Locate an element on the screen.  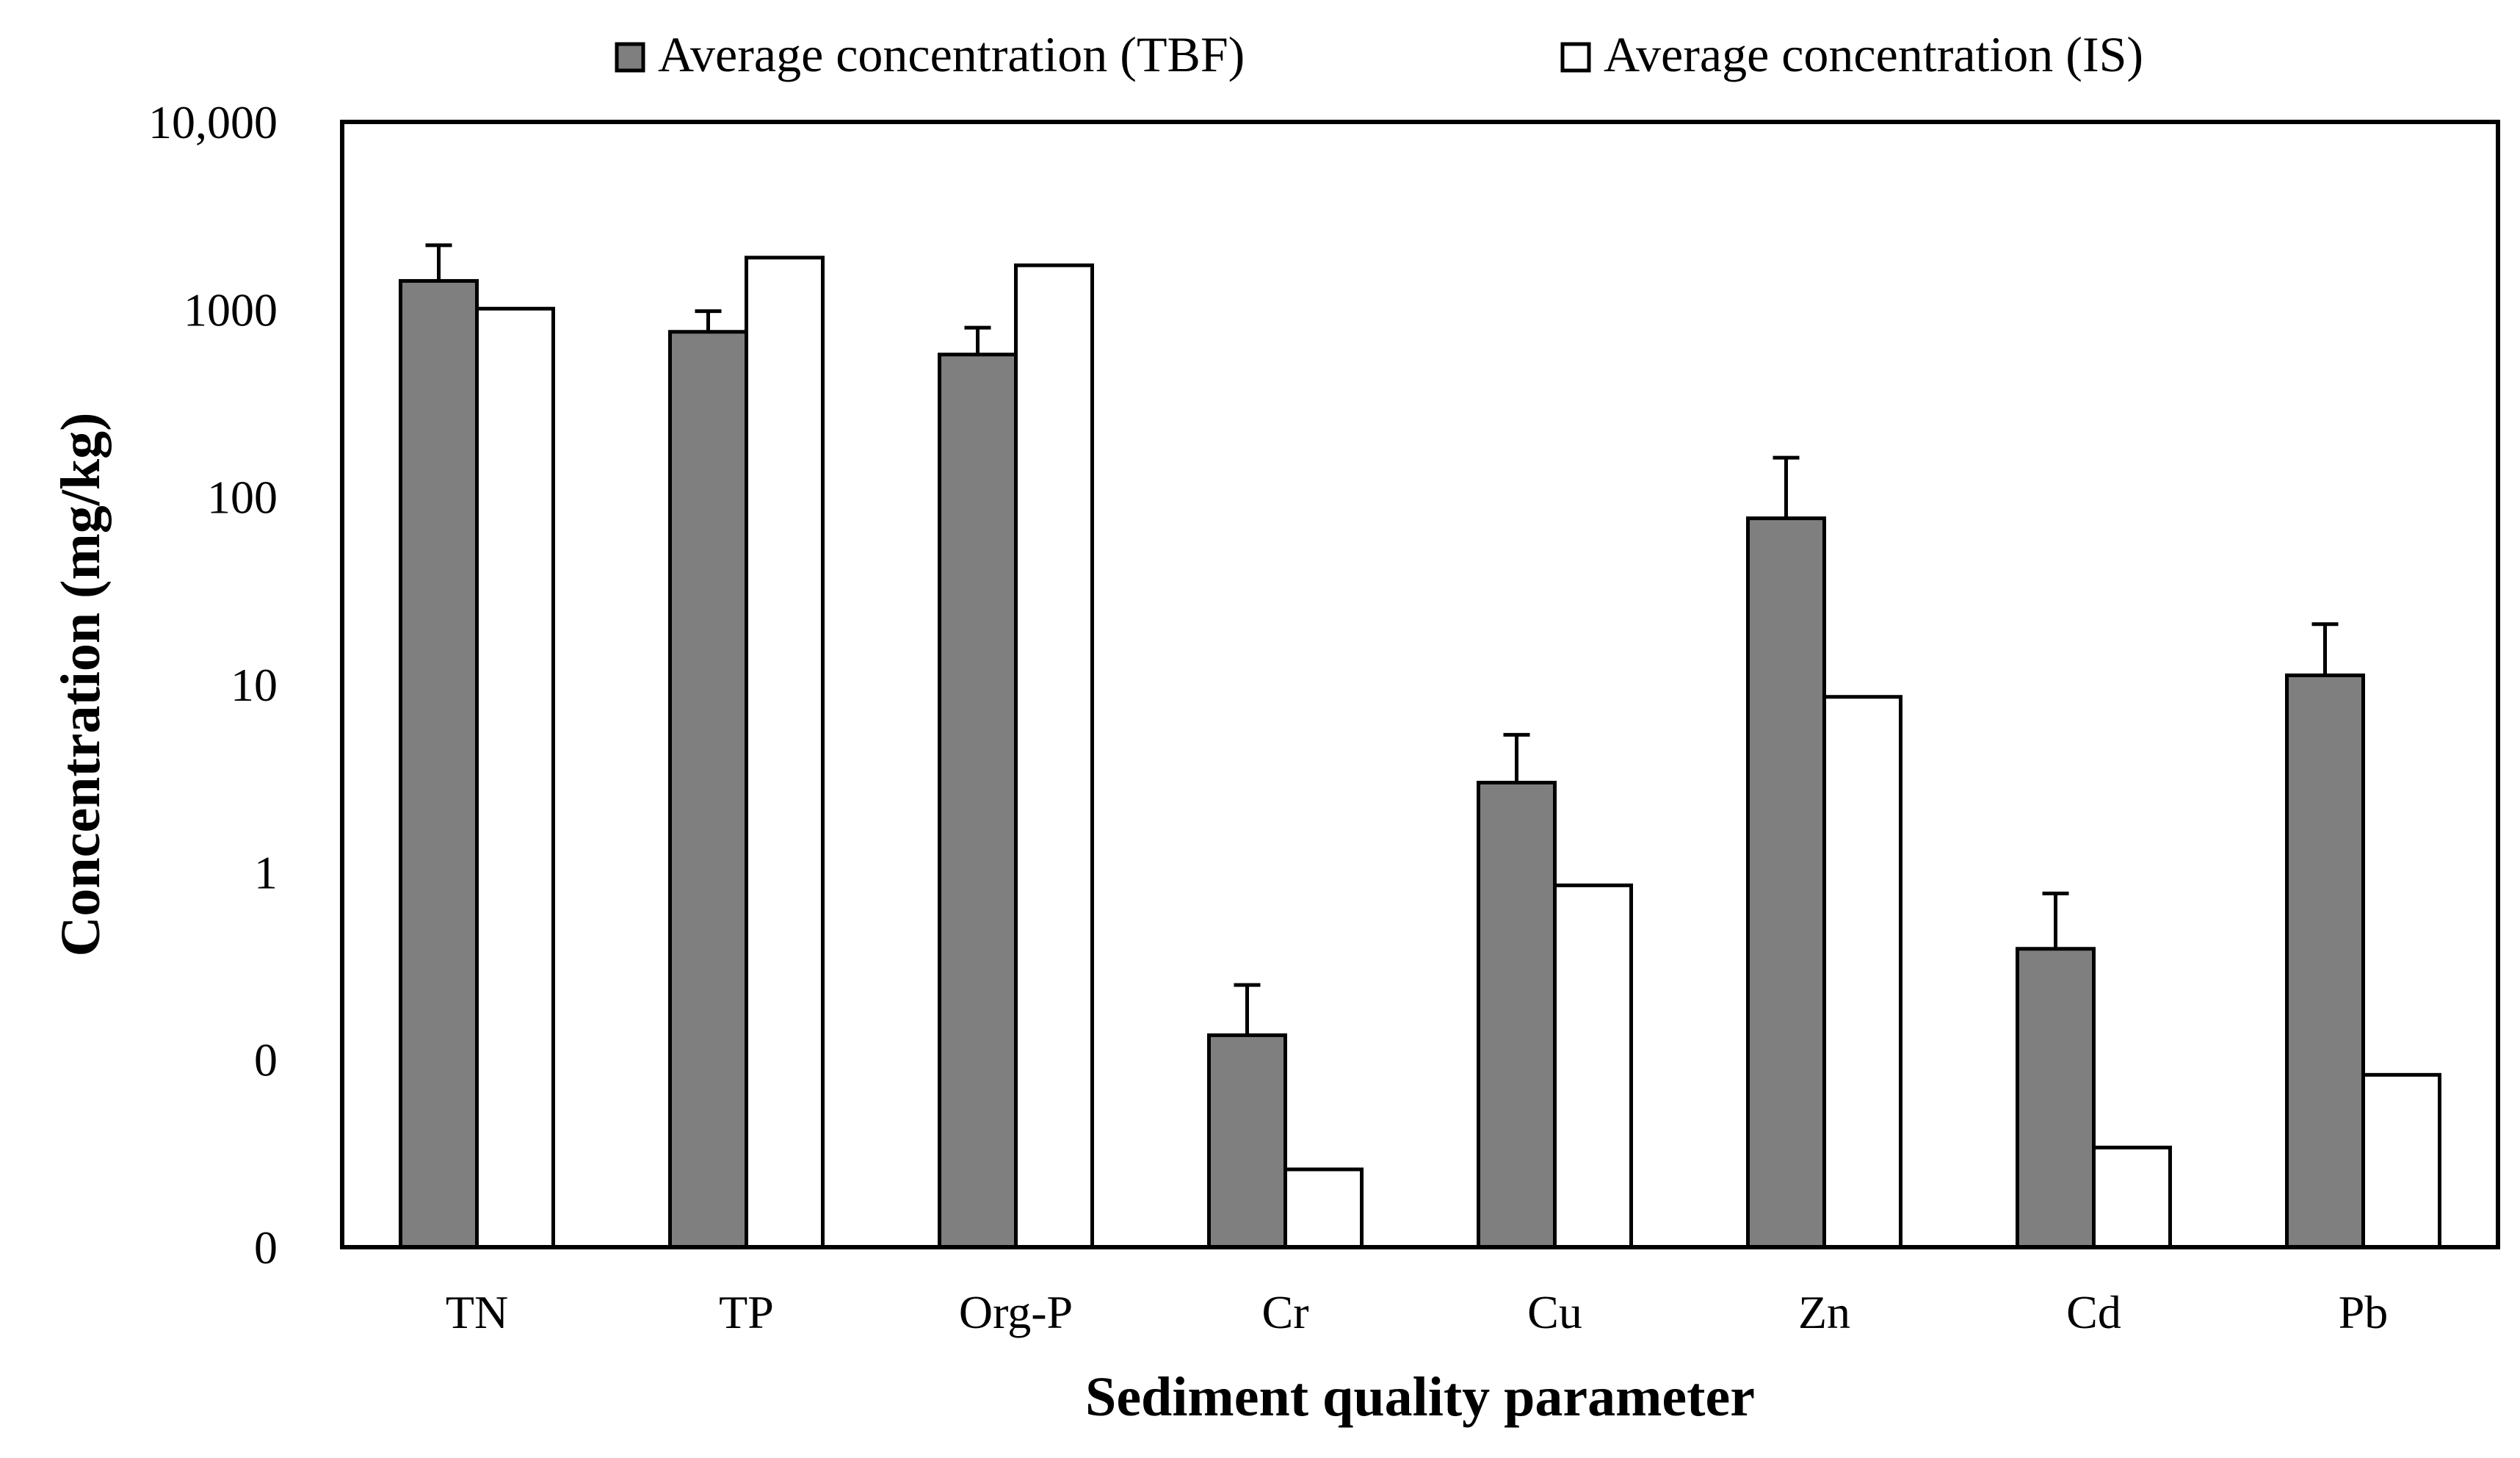
legend-swatch-is is located at coordinates (1575, 57).